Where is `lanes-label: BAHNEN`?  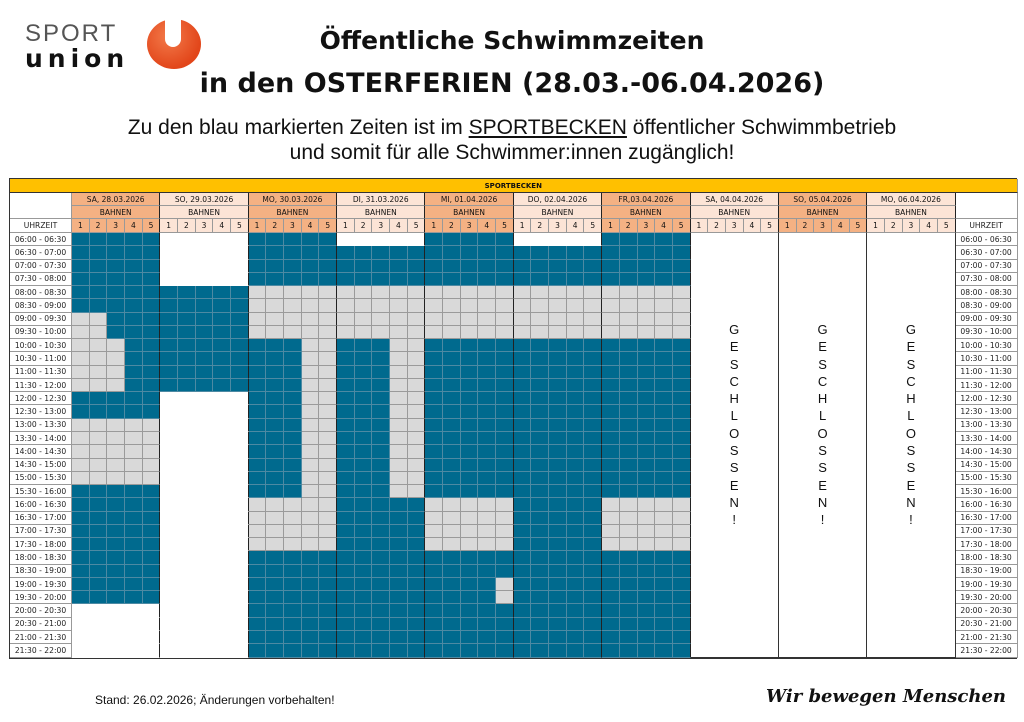 lanes-label: BAHNEN is located at coordinates (823, 212).